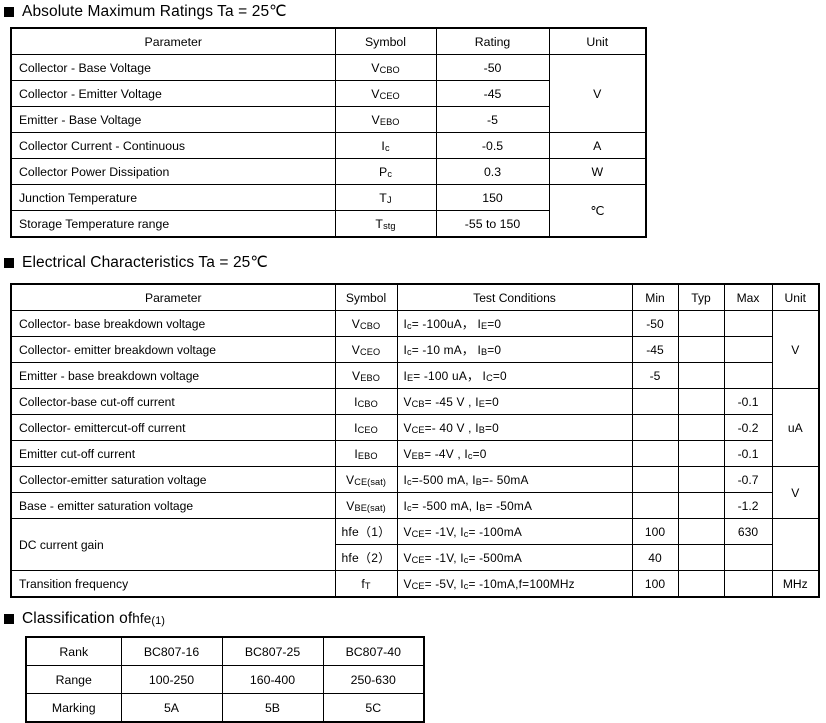 The width and height of the screenshot is (826, 723). What do you see at coordinates (154, 11) in the screenshot?
I see `absolute-maximum-ratings-title: Absolute Maximum Ratings Ta = 25℃` at bounding box center [154, 11].